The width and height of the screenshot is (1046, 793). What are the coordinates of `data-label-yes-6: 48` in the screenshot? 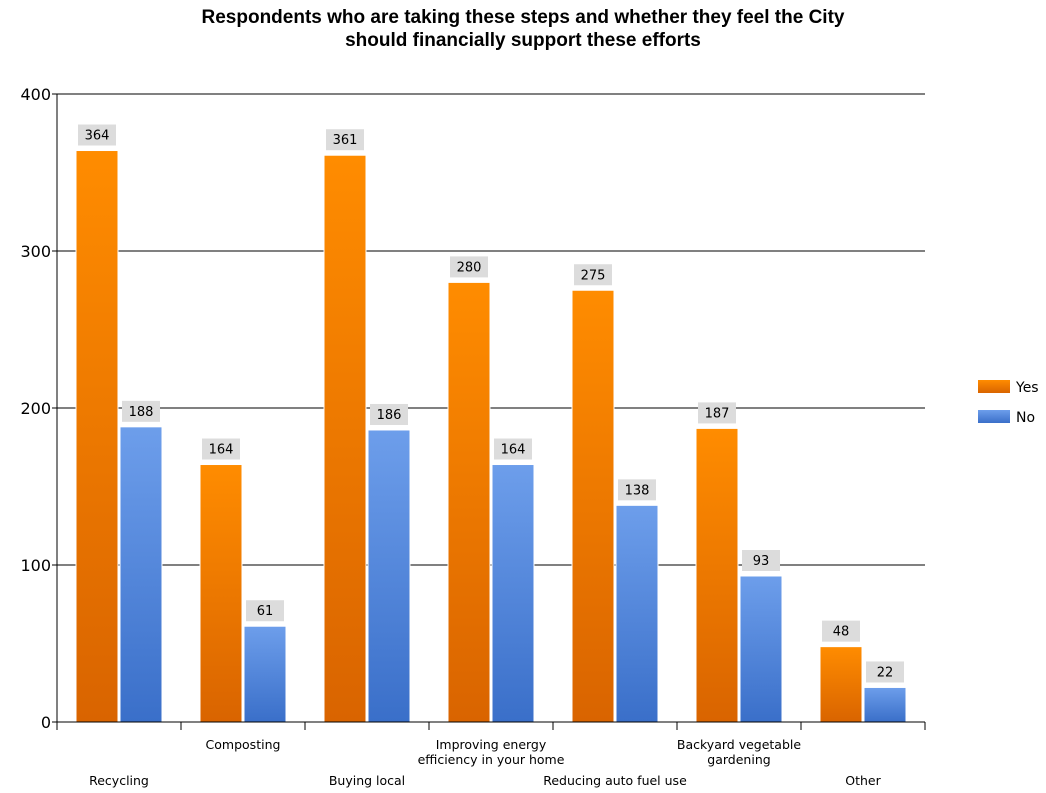 It's located at (841, 632).